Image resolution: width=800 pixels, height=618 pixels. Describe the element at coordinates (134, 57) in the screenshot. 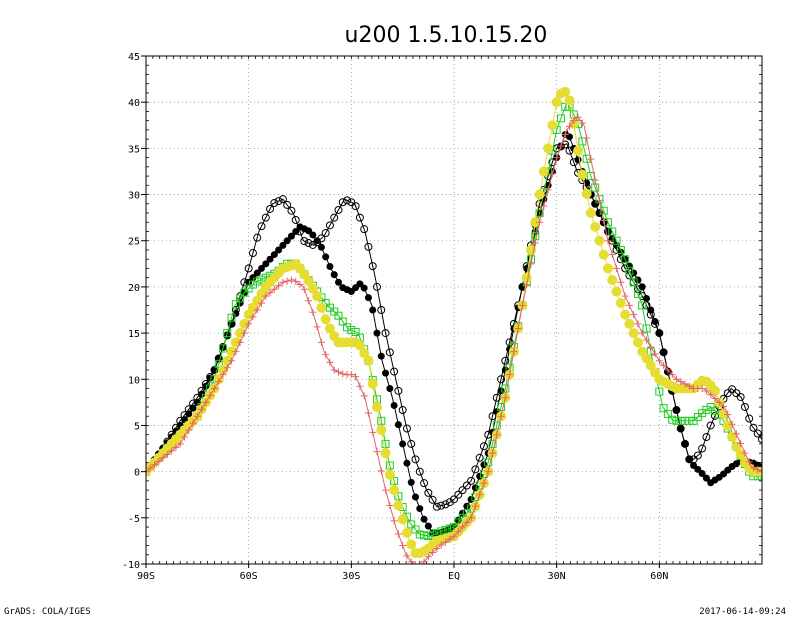

I see `y-tick-label: 45` at that location.